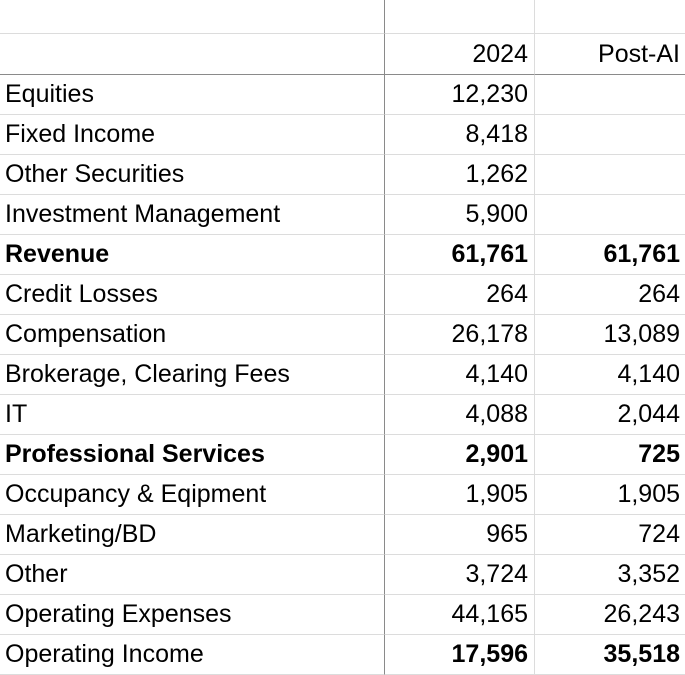 Image resolution: width=685 pixels, height=675 pixels. What do you see at coordinates (610, 295) in the screenshot?
I see `cell-postai: 264` at bounding box center [610, 295].